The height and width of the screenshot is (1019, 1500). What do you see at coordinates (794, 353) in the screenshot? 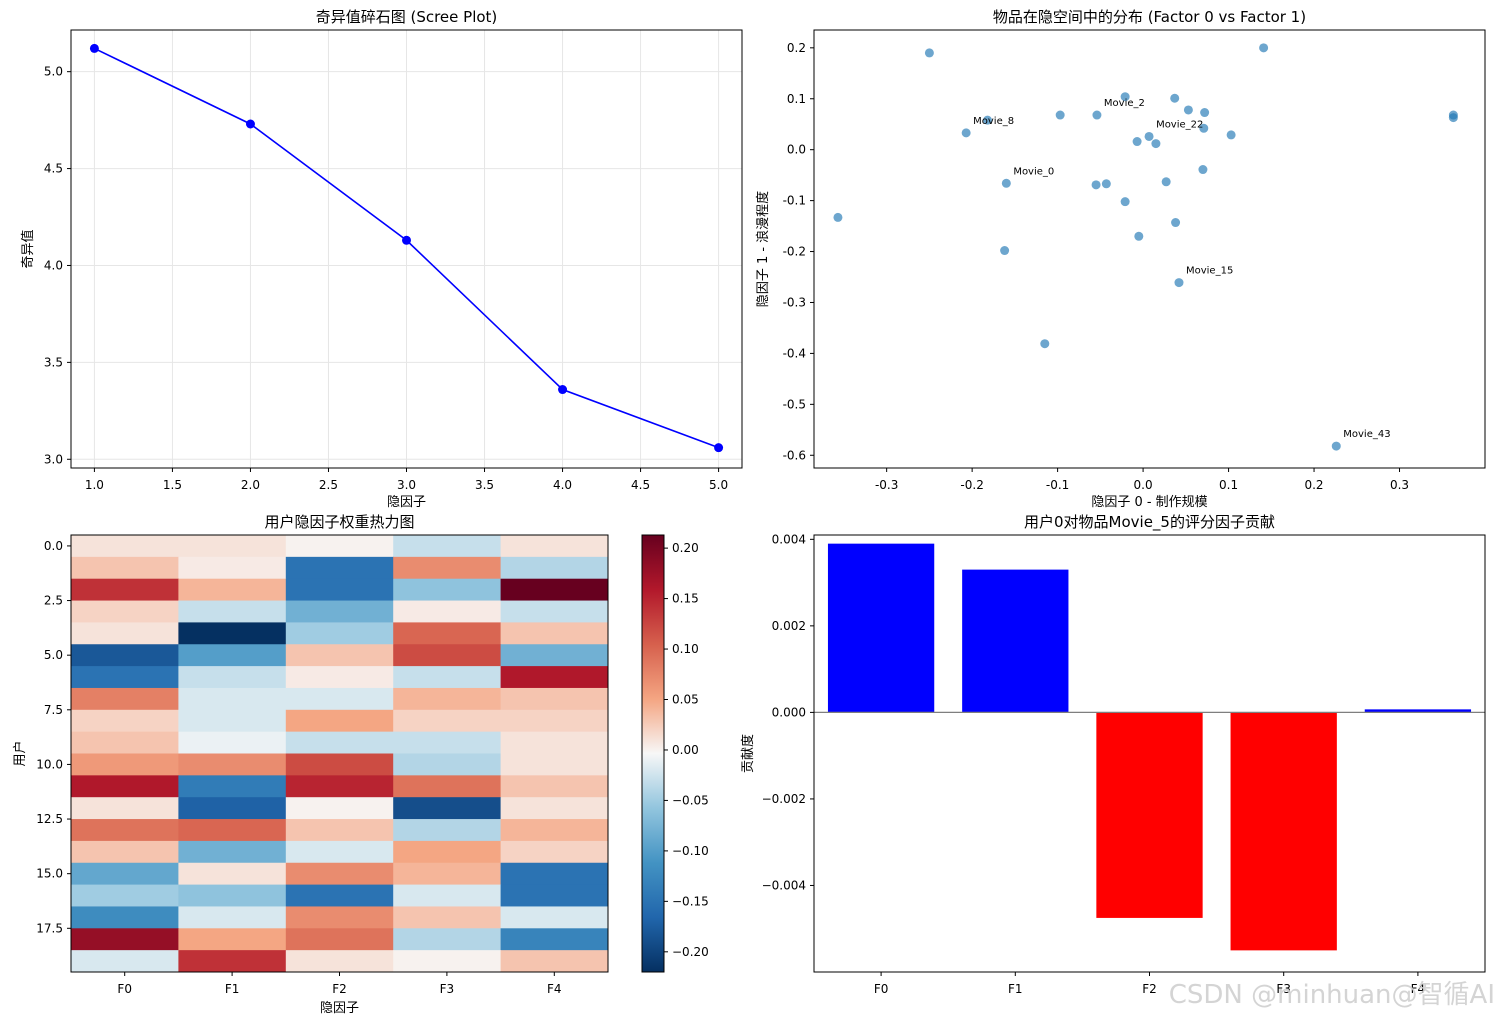
I see `plot2-ytick-label: -0.4` at bounding box center [794, 353].